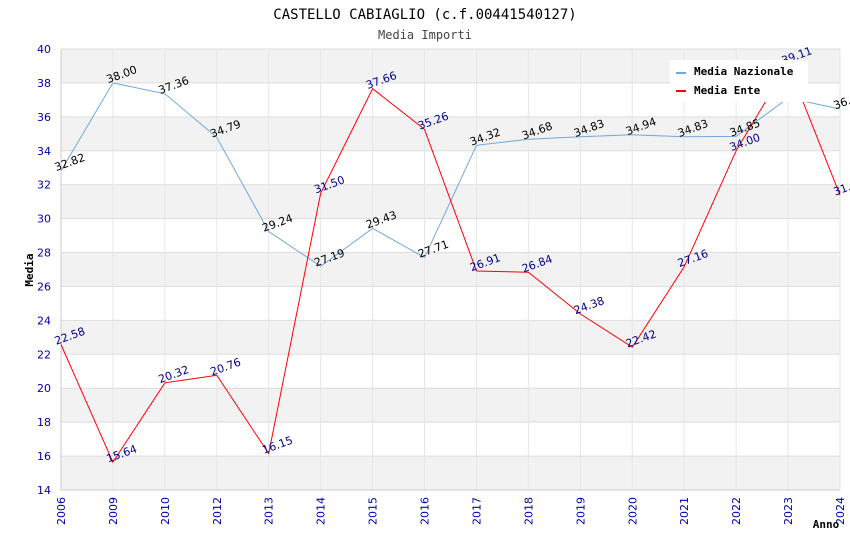  Describe the element at coordinates (528, 511) in the screenshot. I see `x-tick-label: 2018` at that location.